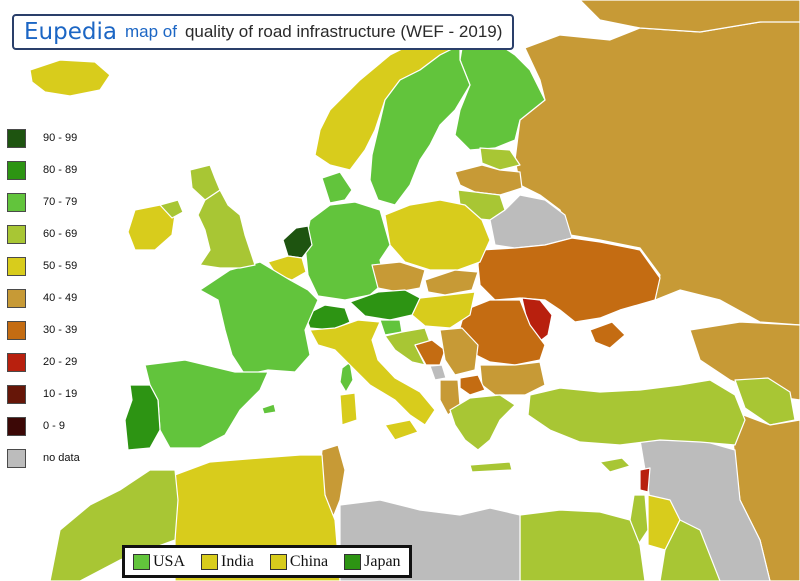  What do you see at coordinates (259, 318) in the screenshot?
I see `region-france` at bounding box center [259, 318].